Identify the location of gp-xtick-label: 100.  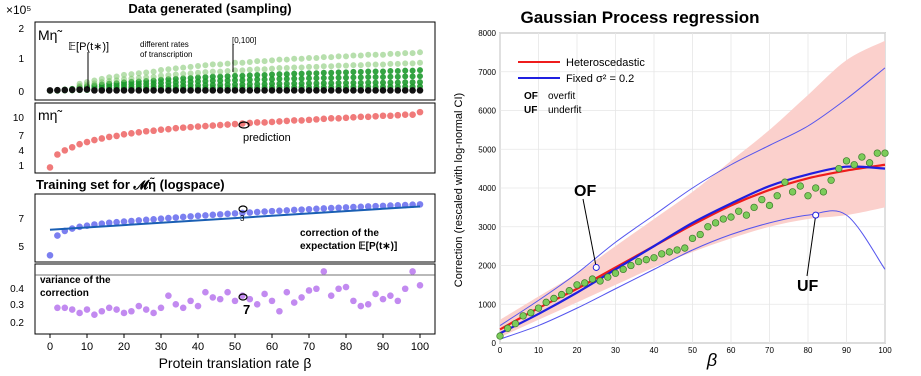
(885, 350).